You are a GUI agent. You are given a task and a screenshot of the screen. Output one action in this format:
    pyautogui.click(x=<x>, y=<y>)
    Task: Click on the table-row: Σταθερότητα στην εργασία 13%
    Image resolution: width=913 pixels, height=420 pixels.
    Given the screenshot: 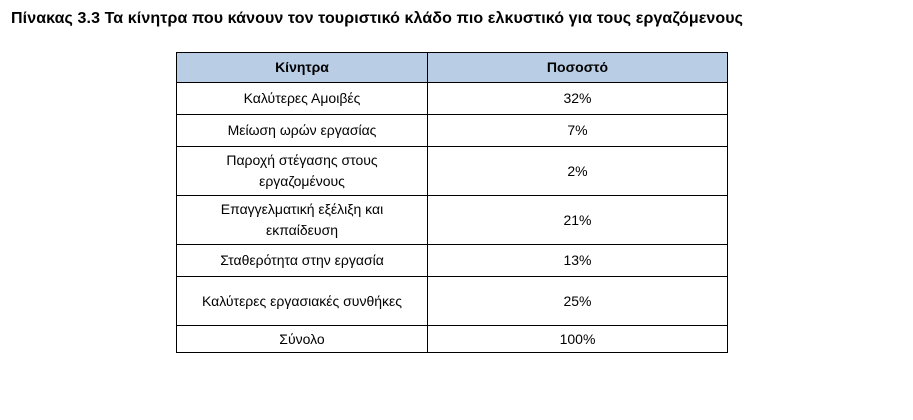 What is the action you would take?
    pyautogui.click(x=452, y=260)
    